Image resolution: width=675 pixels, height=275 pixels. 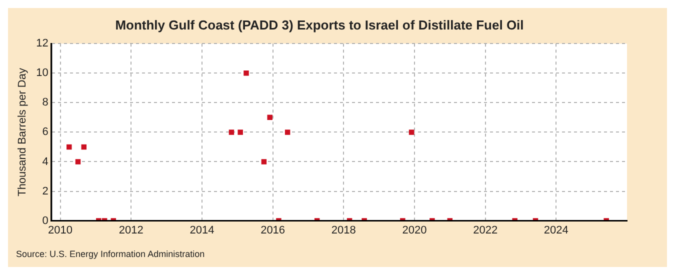 I want to click on y-tick-label: 8, so click(x=45, y=102).